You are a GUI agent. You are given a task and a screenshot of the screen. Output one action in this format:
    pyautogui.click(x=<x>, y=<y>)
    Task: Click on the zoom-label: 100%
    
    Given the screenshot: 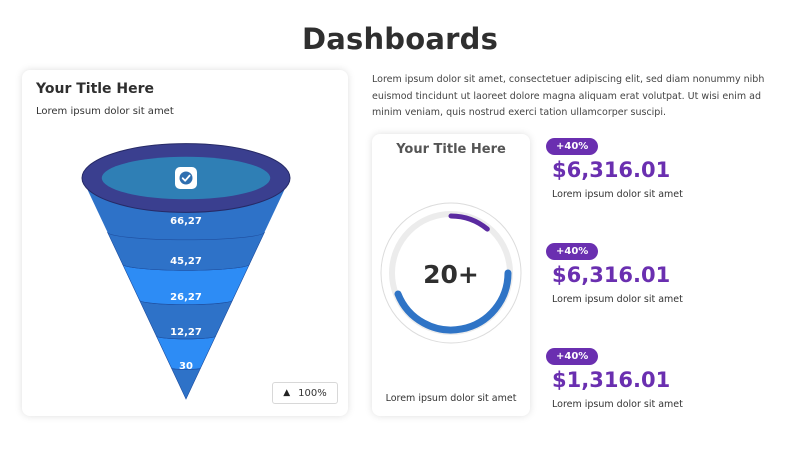 What is the action you would take?
    pyautogui.click(x=312, y=393)
    